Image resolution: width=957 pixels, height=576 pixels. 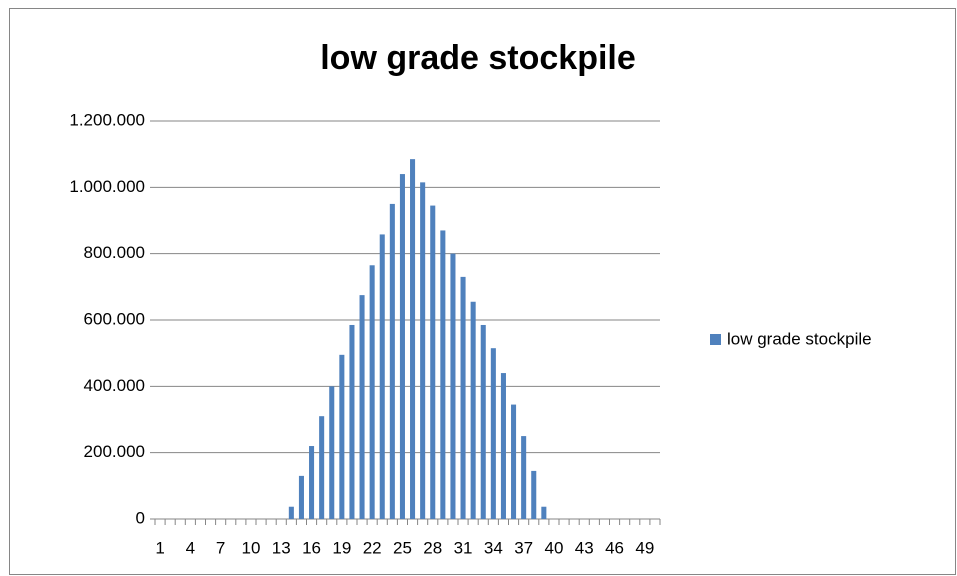 What do you see at coordinates (220, 547) in the screenshot?
I see `x-tick-label: 7` at bounding box center [220, 547].